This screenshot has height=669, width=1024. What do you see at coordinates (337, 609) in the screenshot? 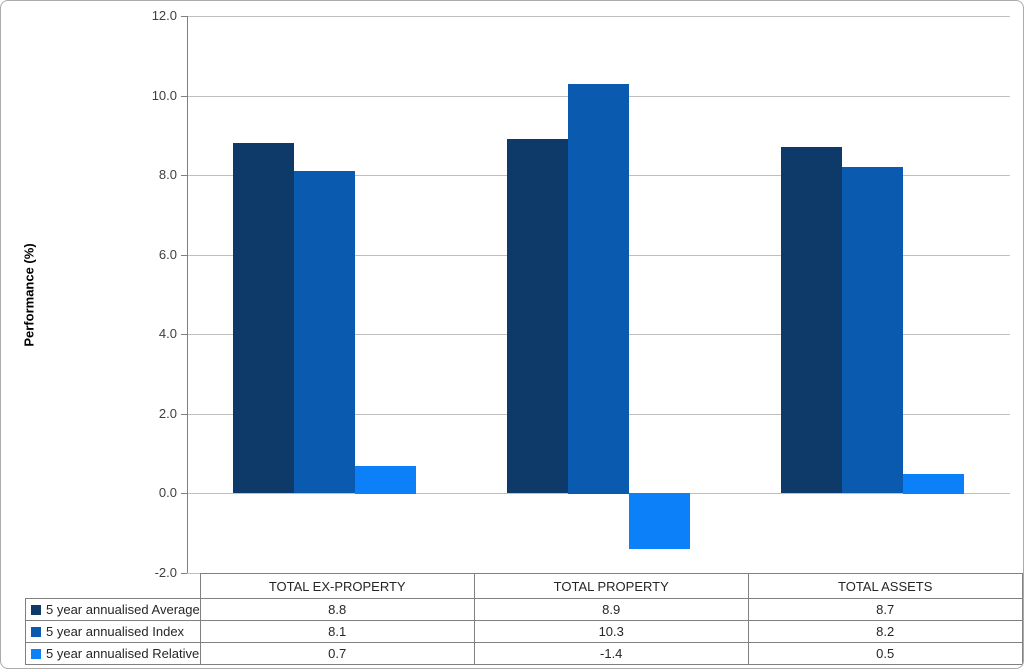
I see `table-value-cell: 8.8` at bounding box center [337, 609].